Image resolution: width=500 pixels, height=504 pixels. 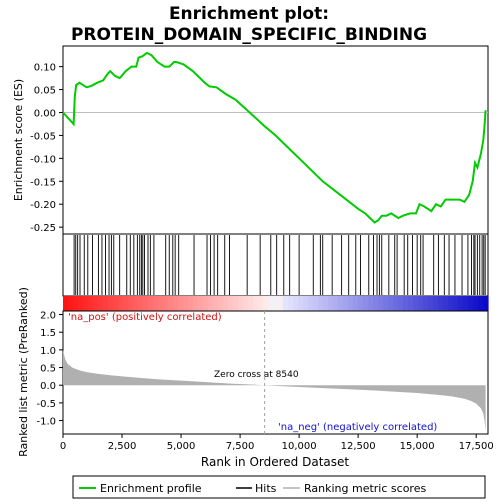 What do you see at coordinates (48, 316) in the screenshot?
I see `metric-y-tick-label: 2.0` at bounding box center [48, 316].